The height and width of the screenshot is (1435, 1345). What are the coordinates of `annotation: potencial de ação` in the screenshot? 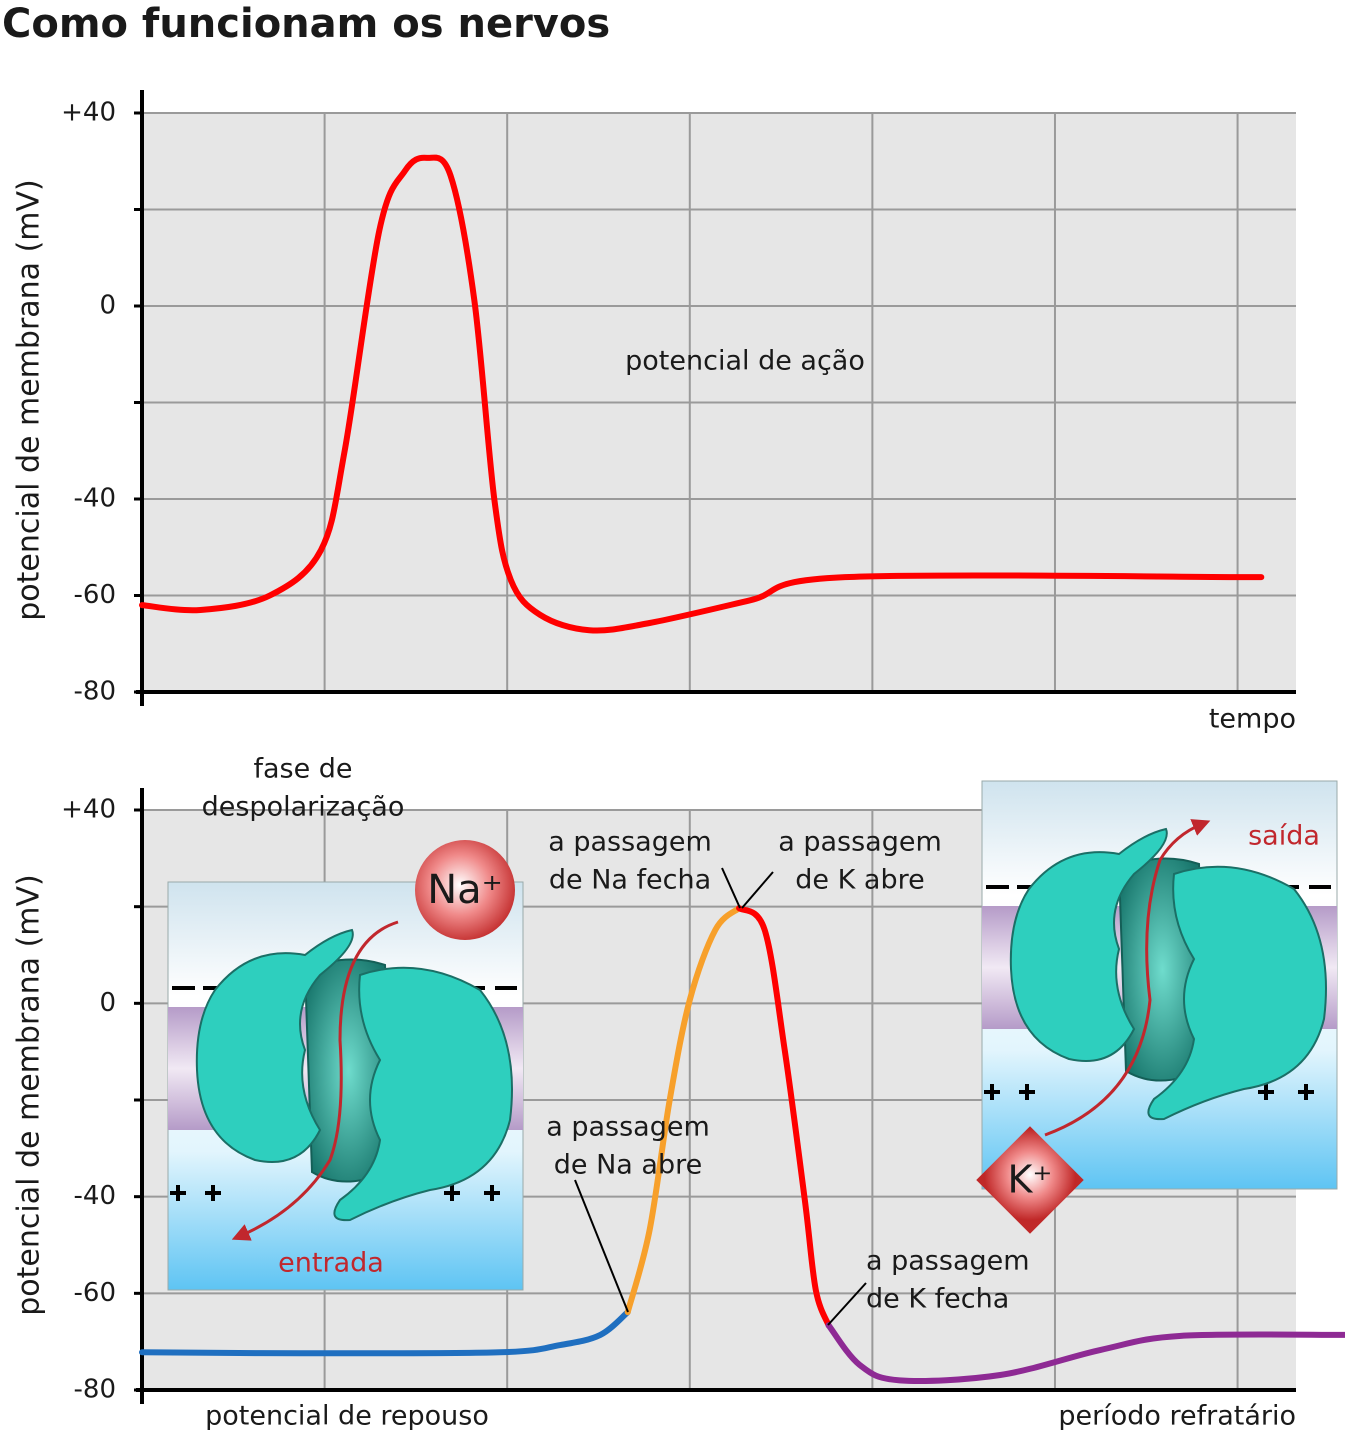 It's located at (745, 361).